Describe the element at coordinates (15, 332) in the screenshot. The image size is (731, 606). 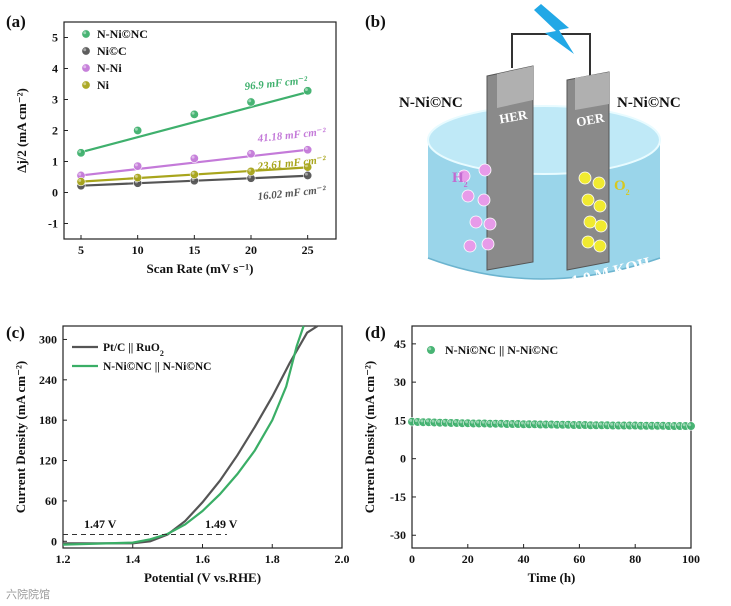
I see `panel-label-c: (c)` at that location.